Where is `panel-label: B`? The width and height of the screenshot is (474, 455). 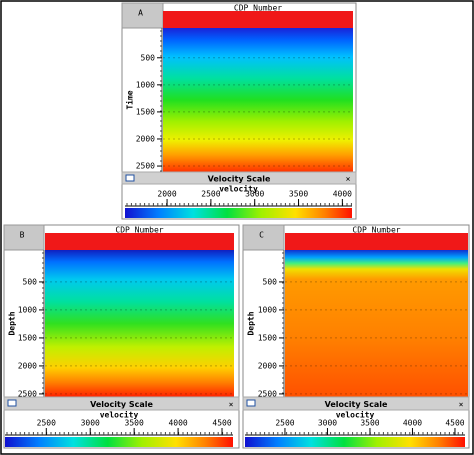 panel-label: B is located at coordinates (22, 235).